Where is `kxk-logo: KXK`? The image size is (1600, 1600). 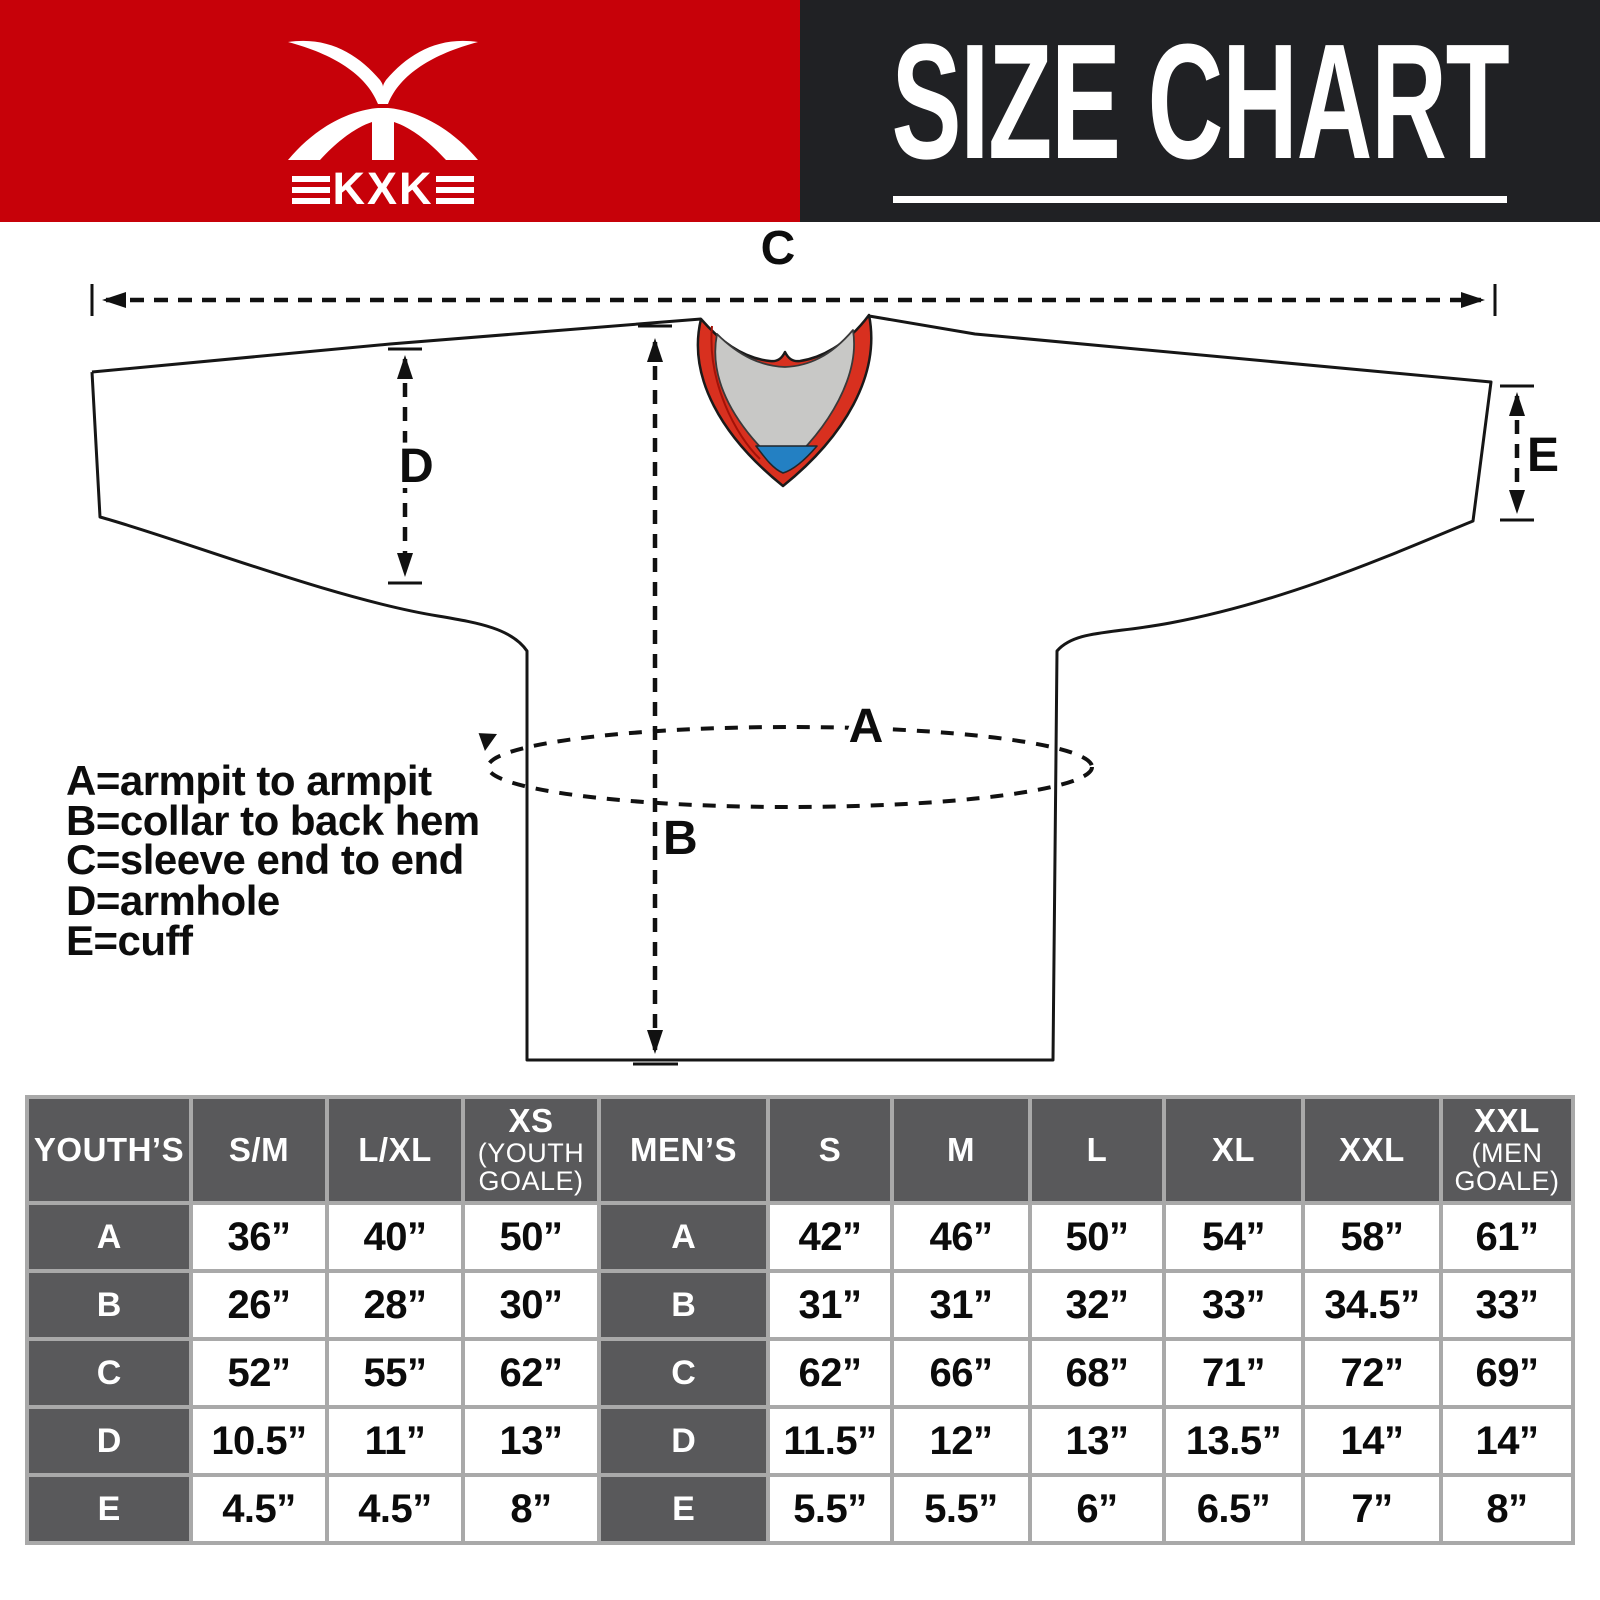 kxk-logo: KXK is located at coordinates (383, 125).